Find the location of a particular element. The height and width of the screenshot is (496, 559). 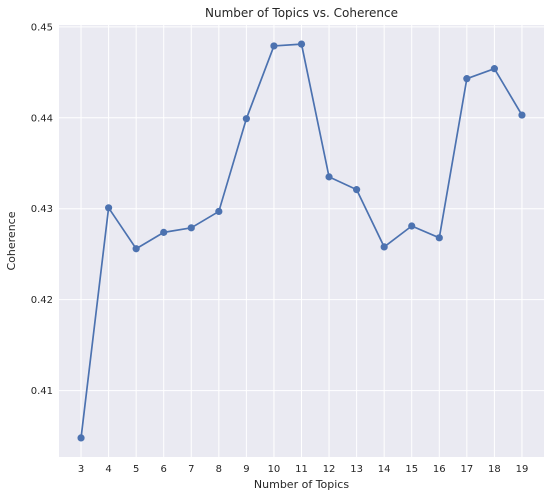

x-tick-label: 5 is located at coordinates (136, 469).